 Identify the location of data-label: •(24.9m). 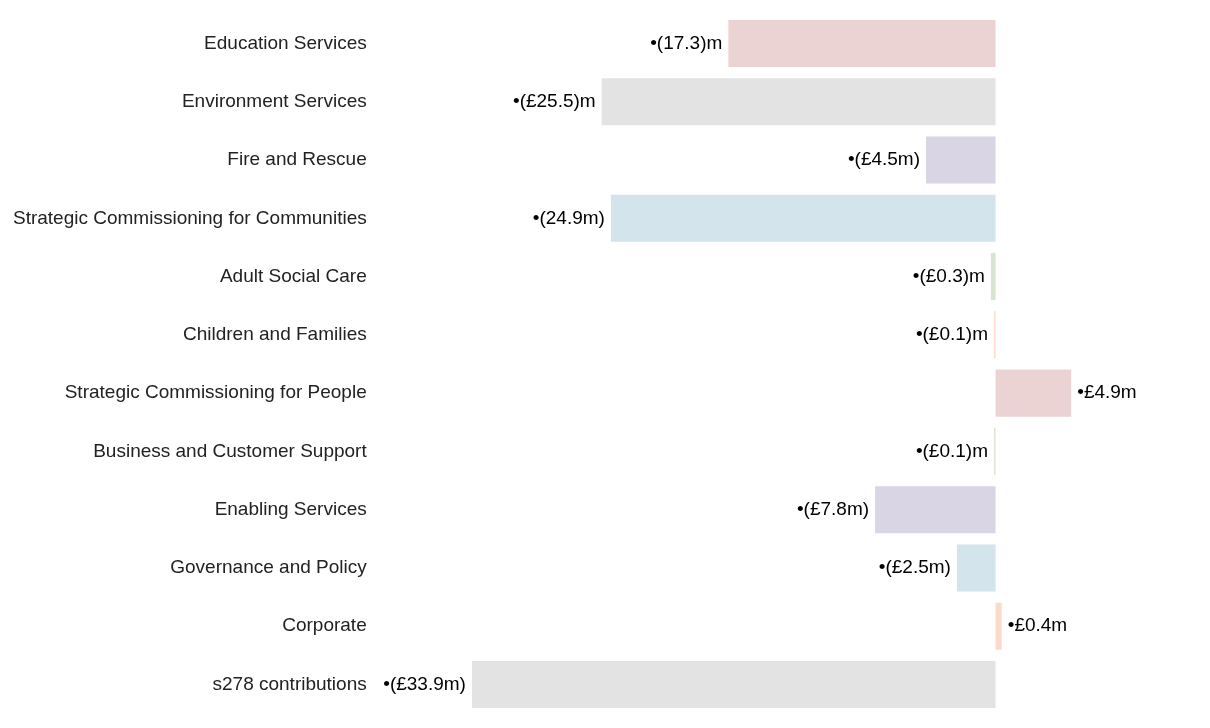
(568, 217).